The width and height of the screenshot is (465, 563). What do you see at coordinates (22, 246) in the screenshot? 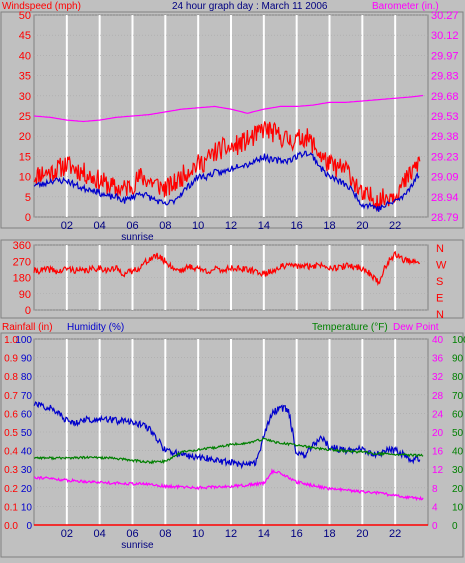
I see `direction-tick-label: 360` at bounding box center [22, 246].